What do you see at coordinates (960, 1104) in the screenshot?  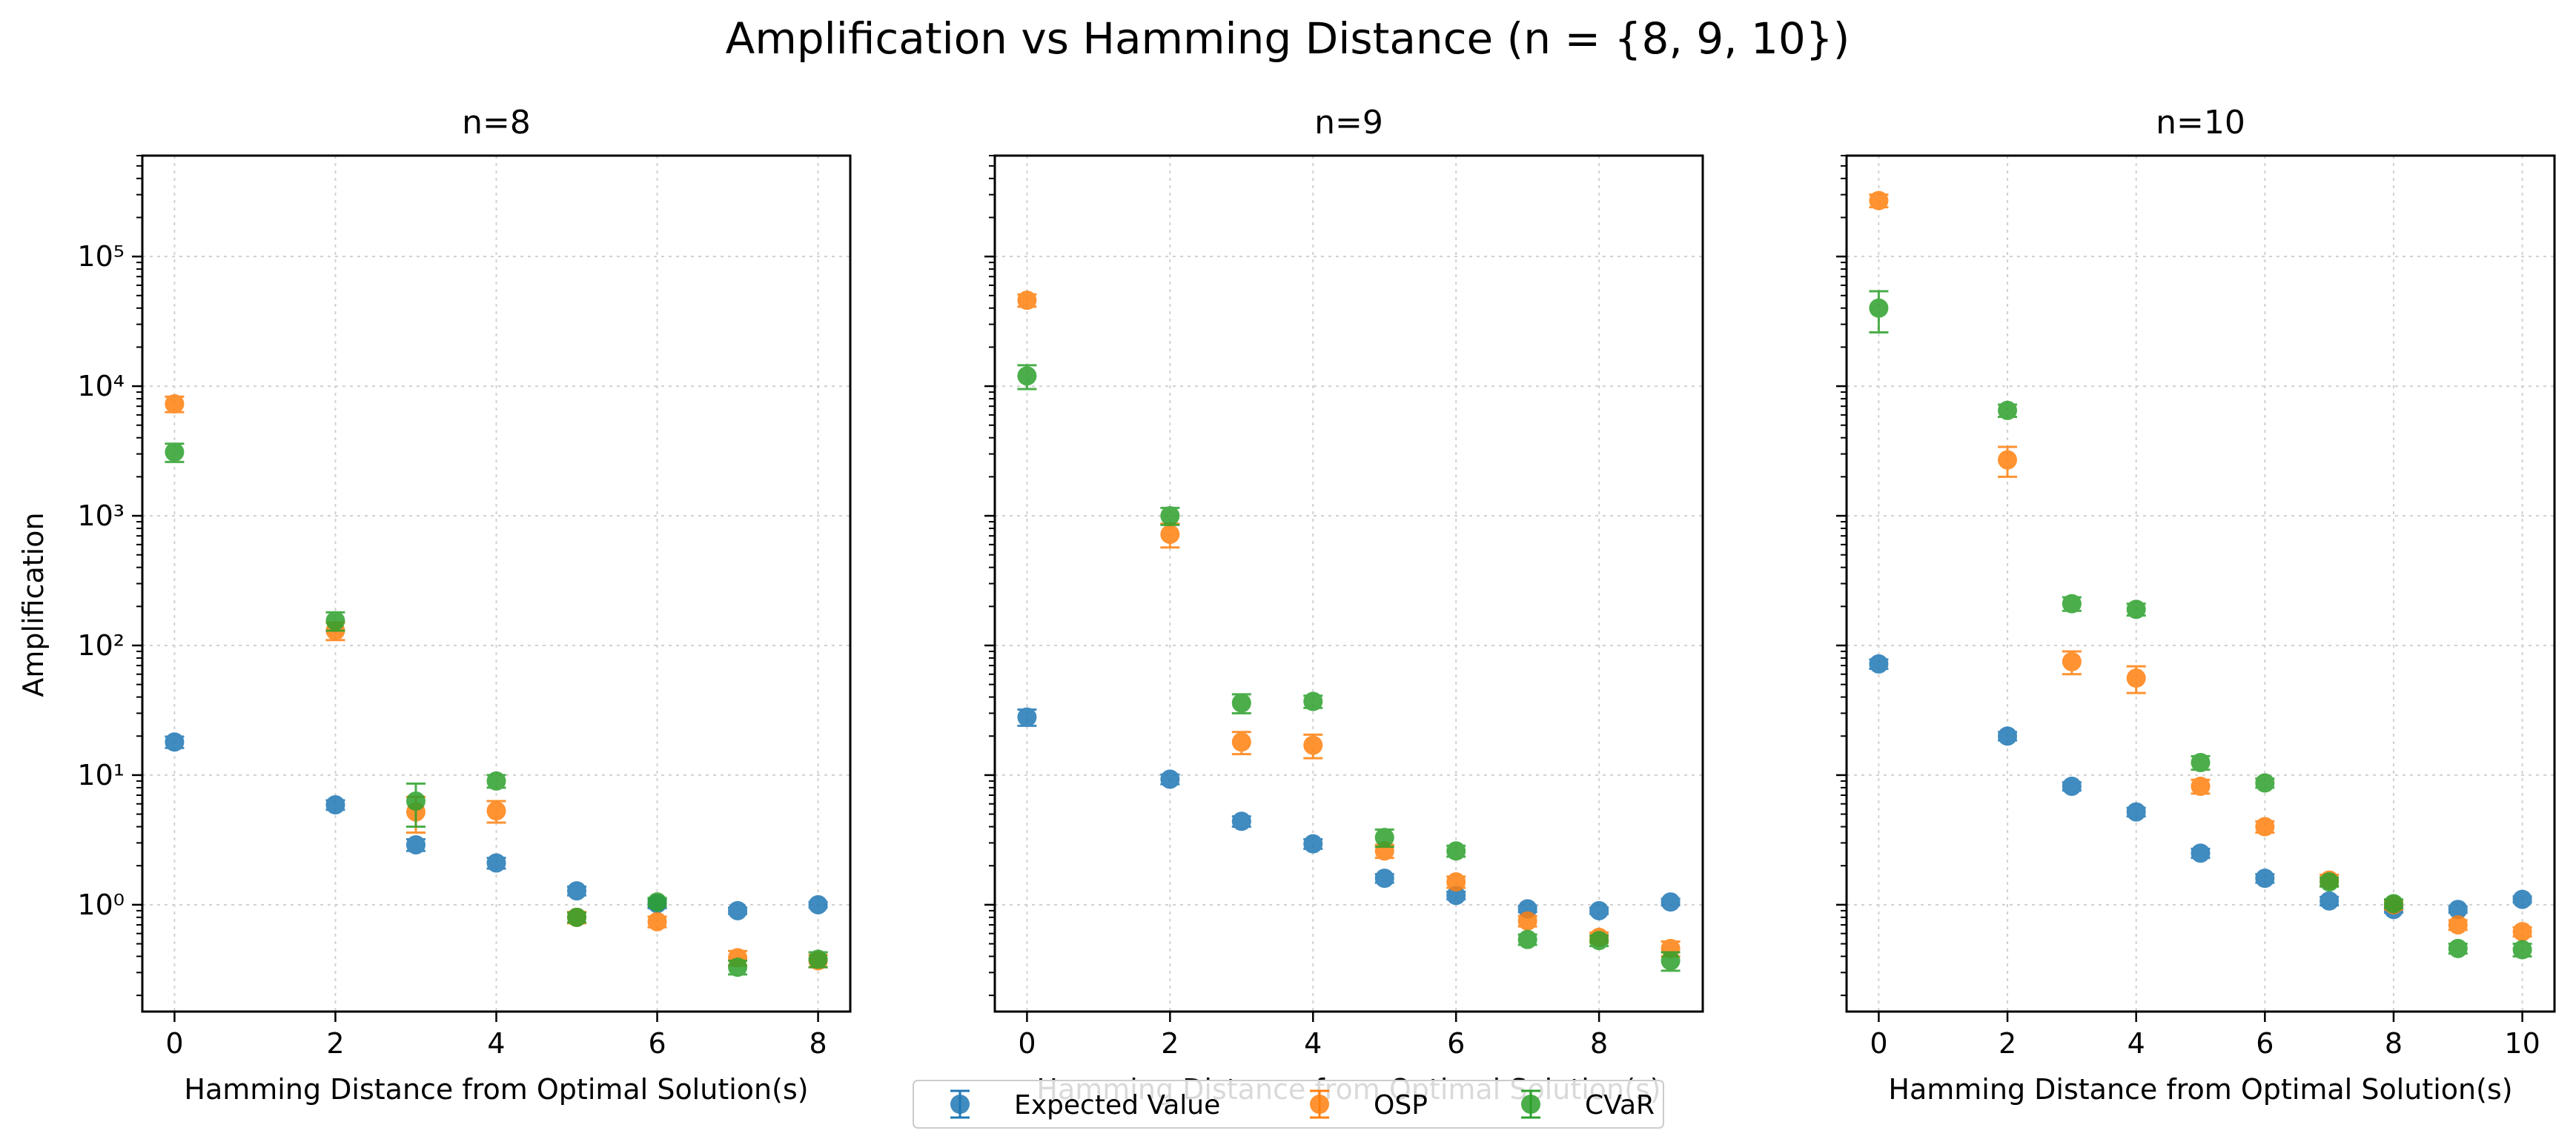 I see `legend-marker` at bounding box center [960, 1104].